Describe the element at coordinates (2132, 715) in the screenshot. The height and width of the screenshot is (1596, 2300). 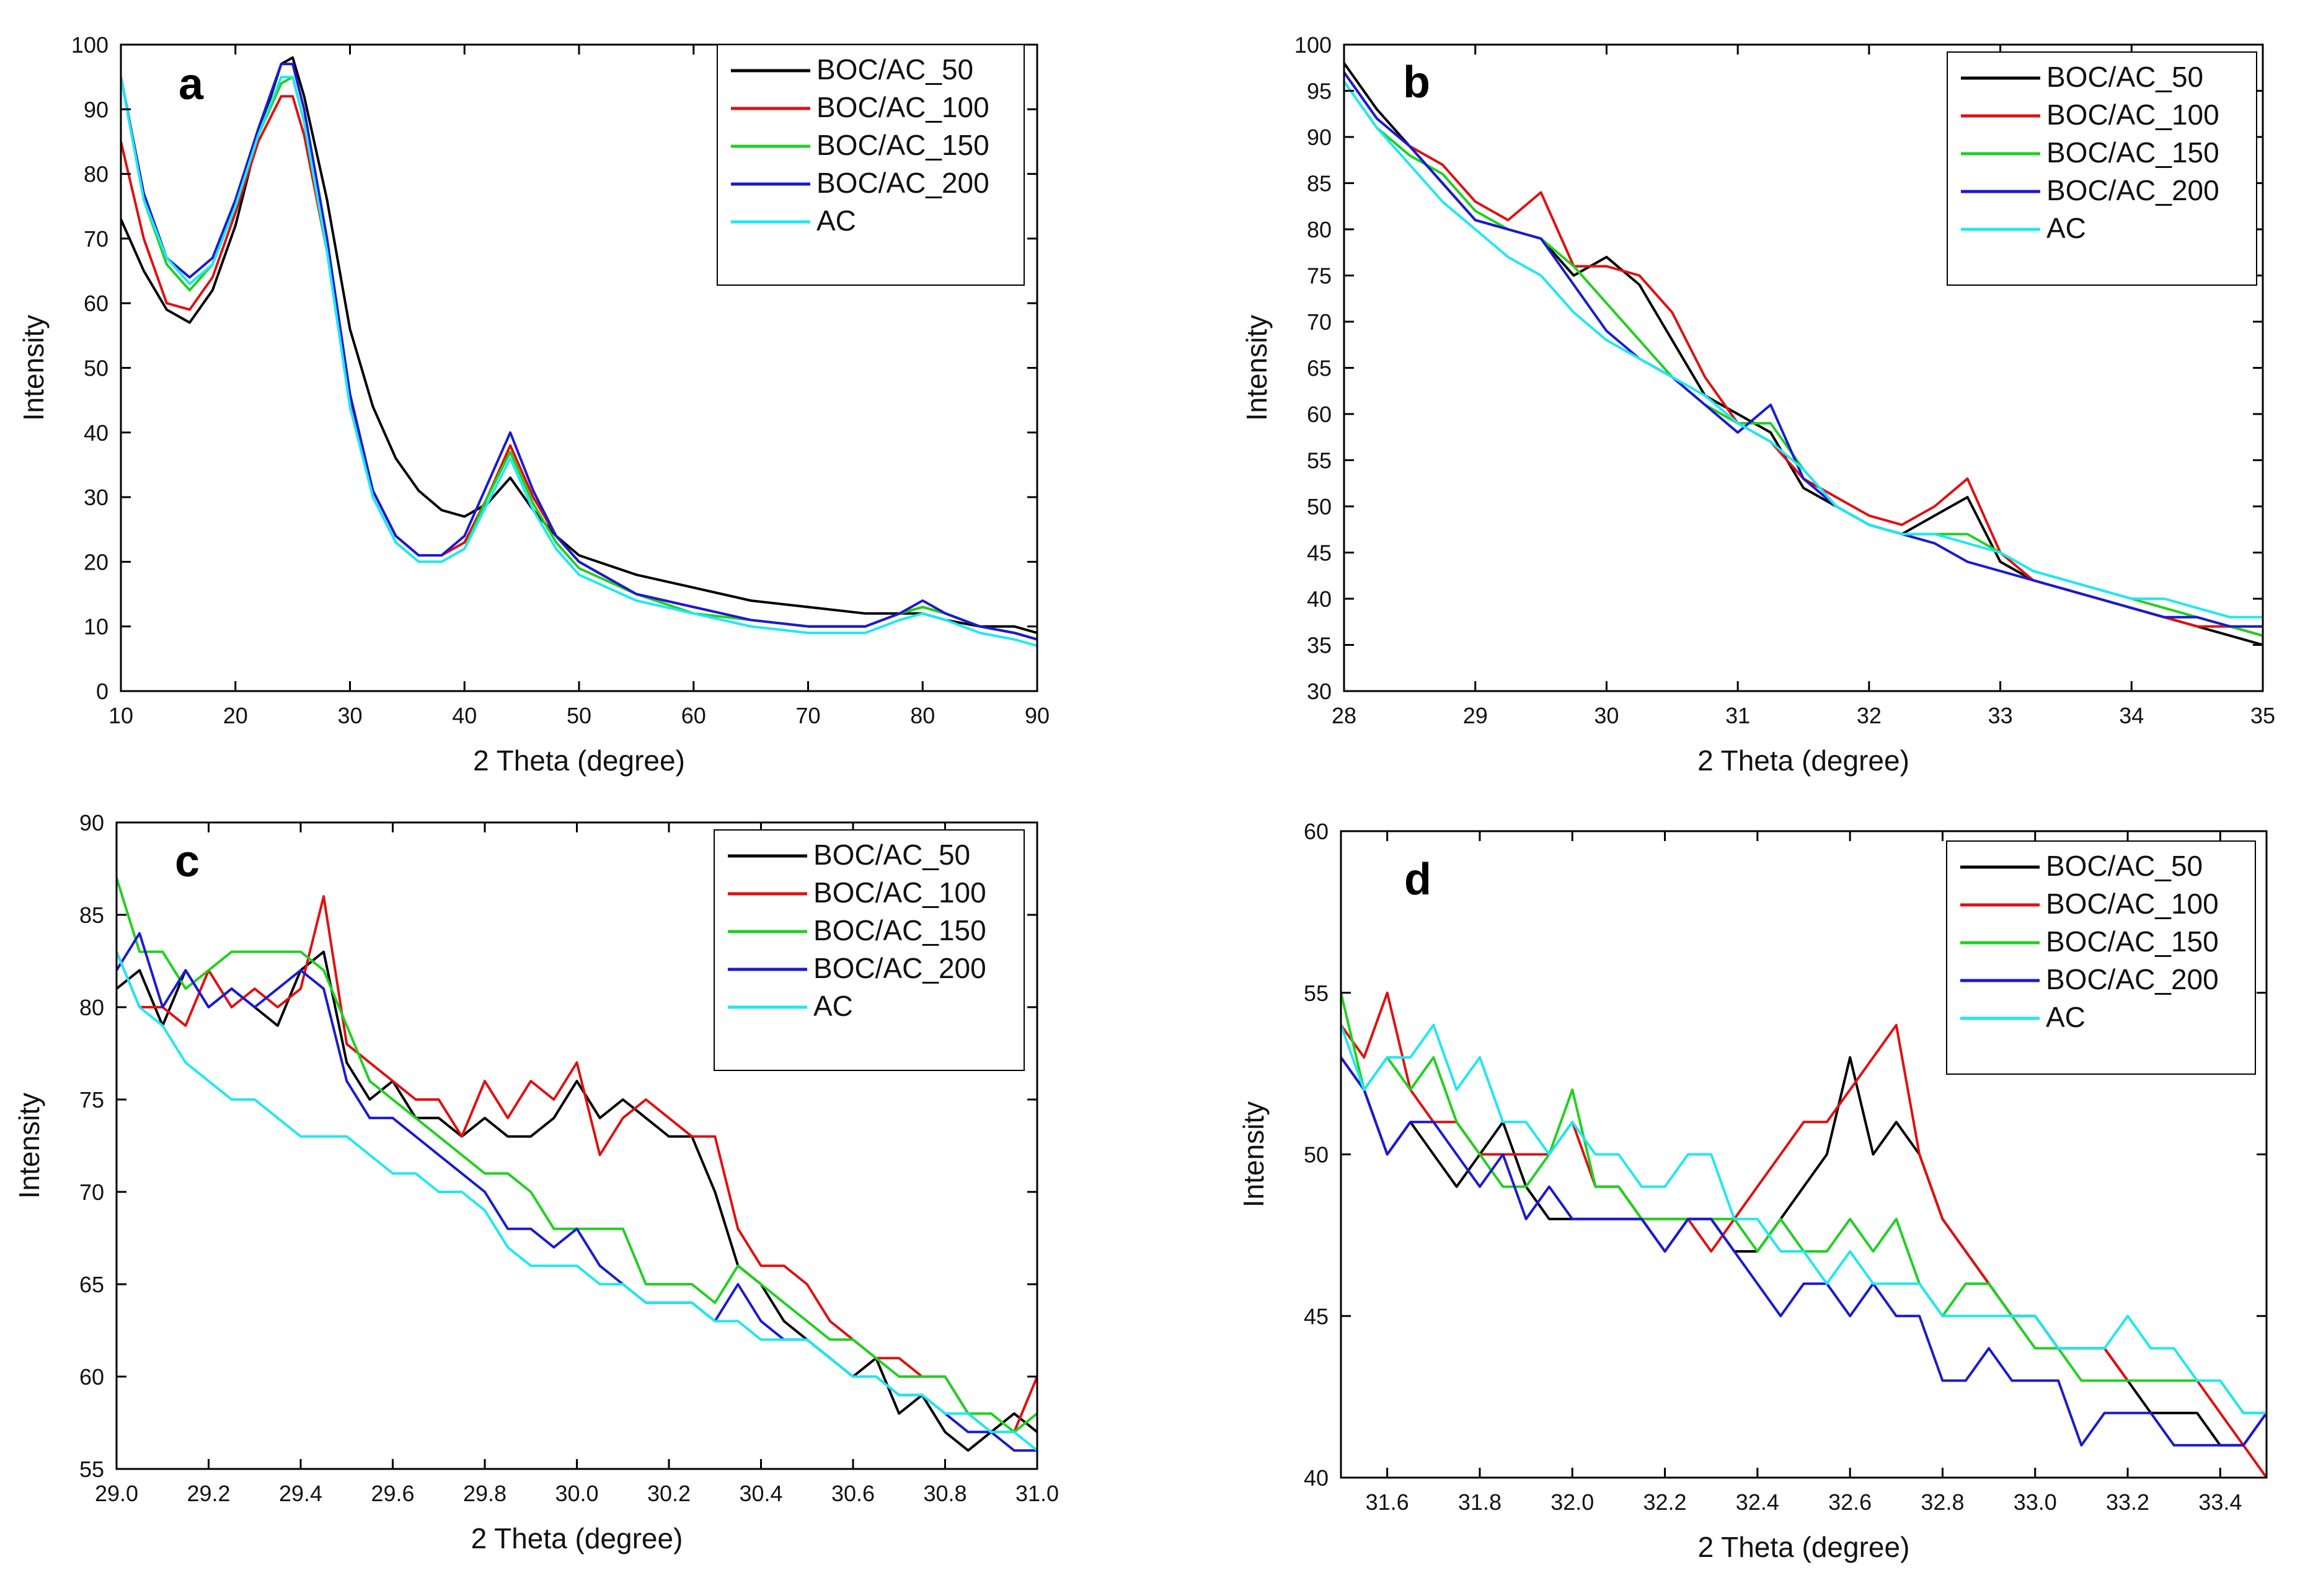
I see `x-tick-label: 34` at that location.